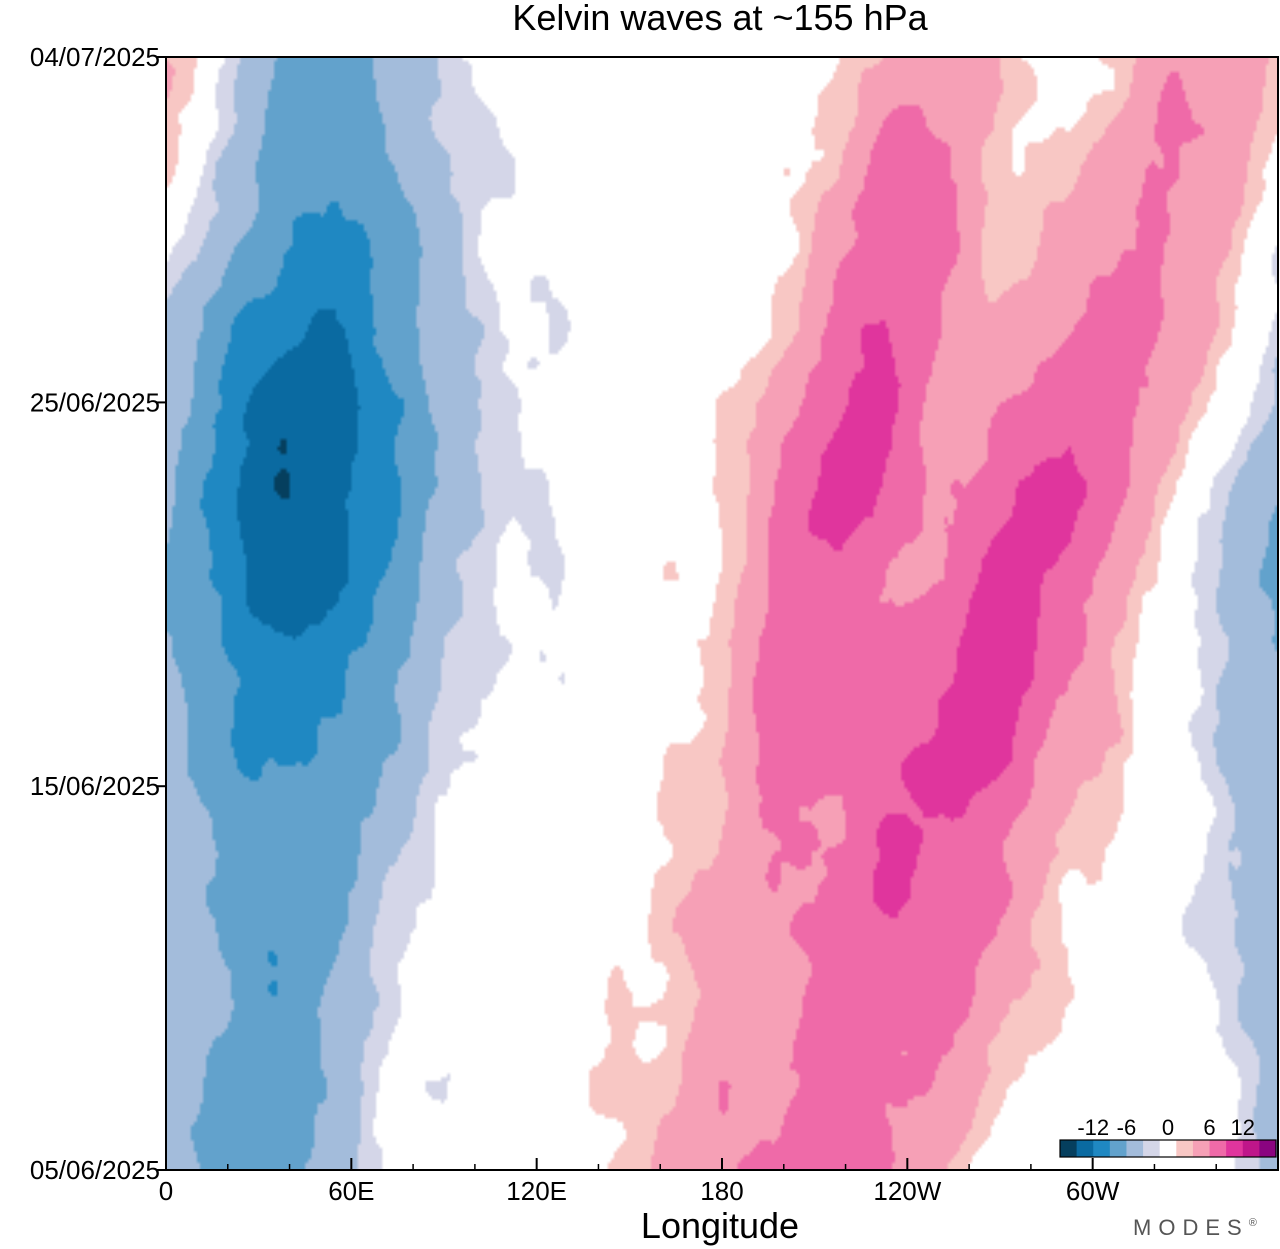 This screenshot has width=1280, height=1249. What do you see at coordinates (1191, 1227) in the screenshot?
I see `modes-logo-text: MODES` at bounding box center [1191, 1227].